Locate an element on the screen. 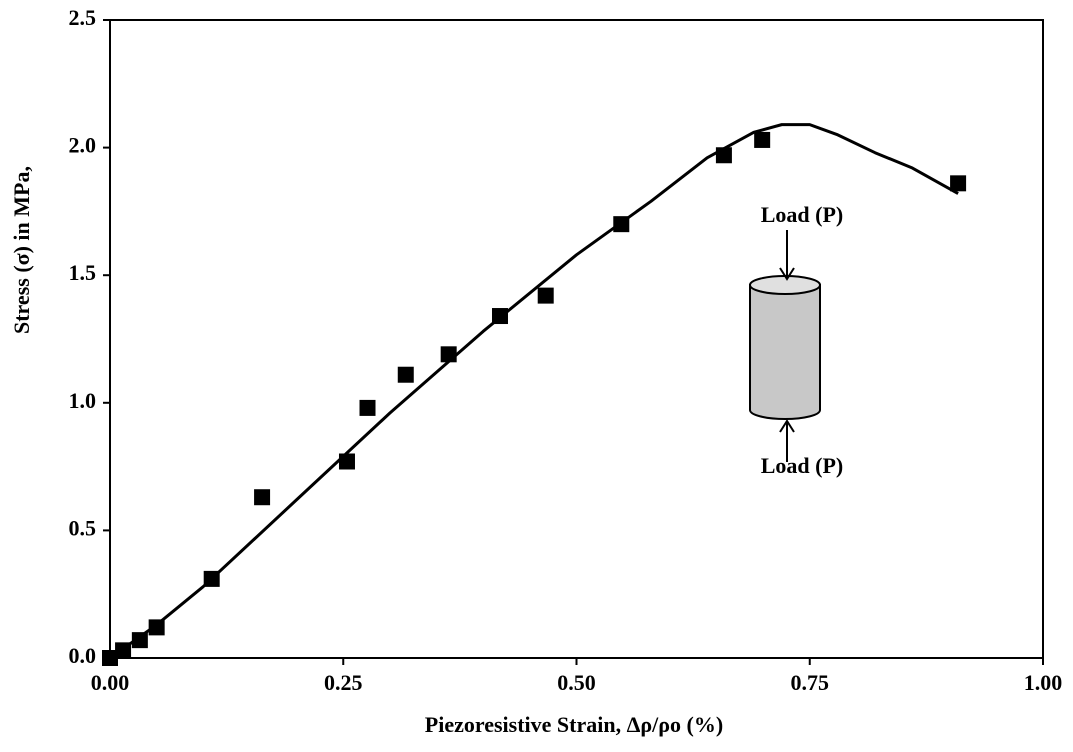 This screenshot has width=1073, height=752. y-axis-label: Stress (σ) in MPa, is located at coordinates (21, 250).